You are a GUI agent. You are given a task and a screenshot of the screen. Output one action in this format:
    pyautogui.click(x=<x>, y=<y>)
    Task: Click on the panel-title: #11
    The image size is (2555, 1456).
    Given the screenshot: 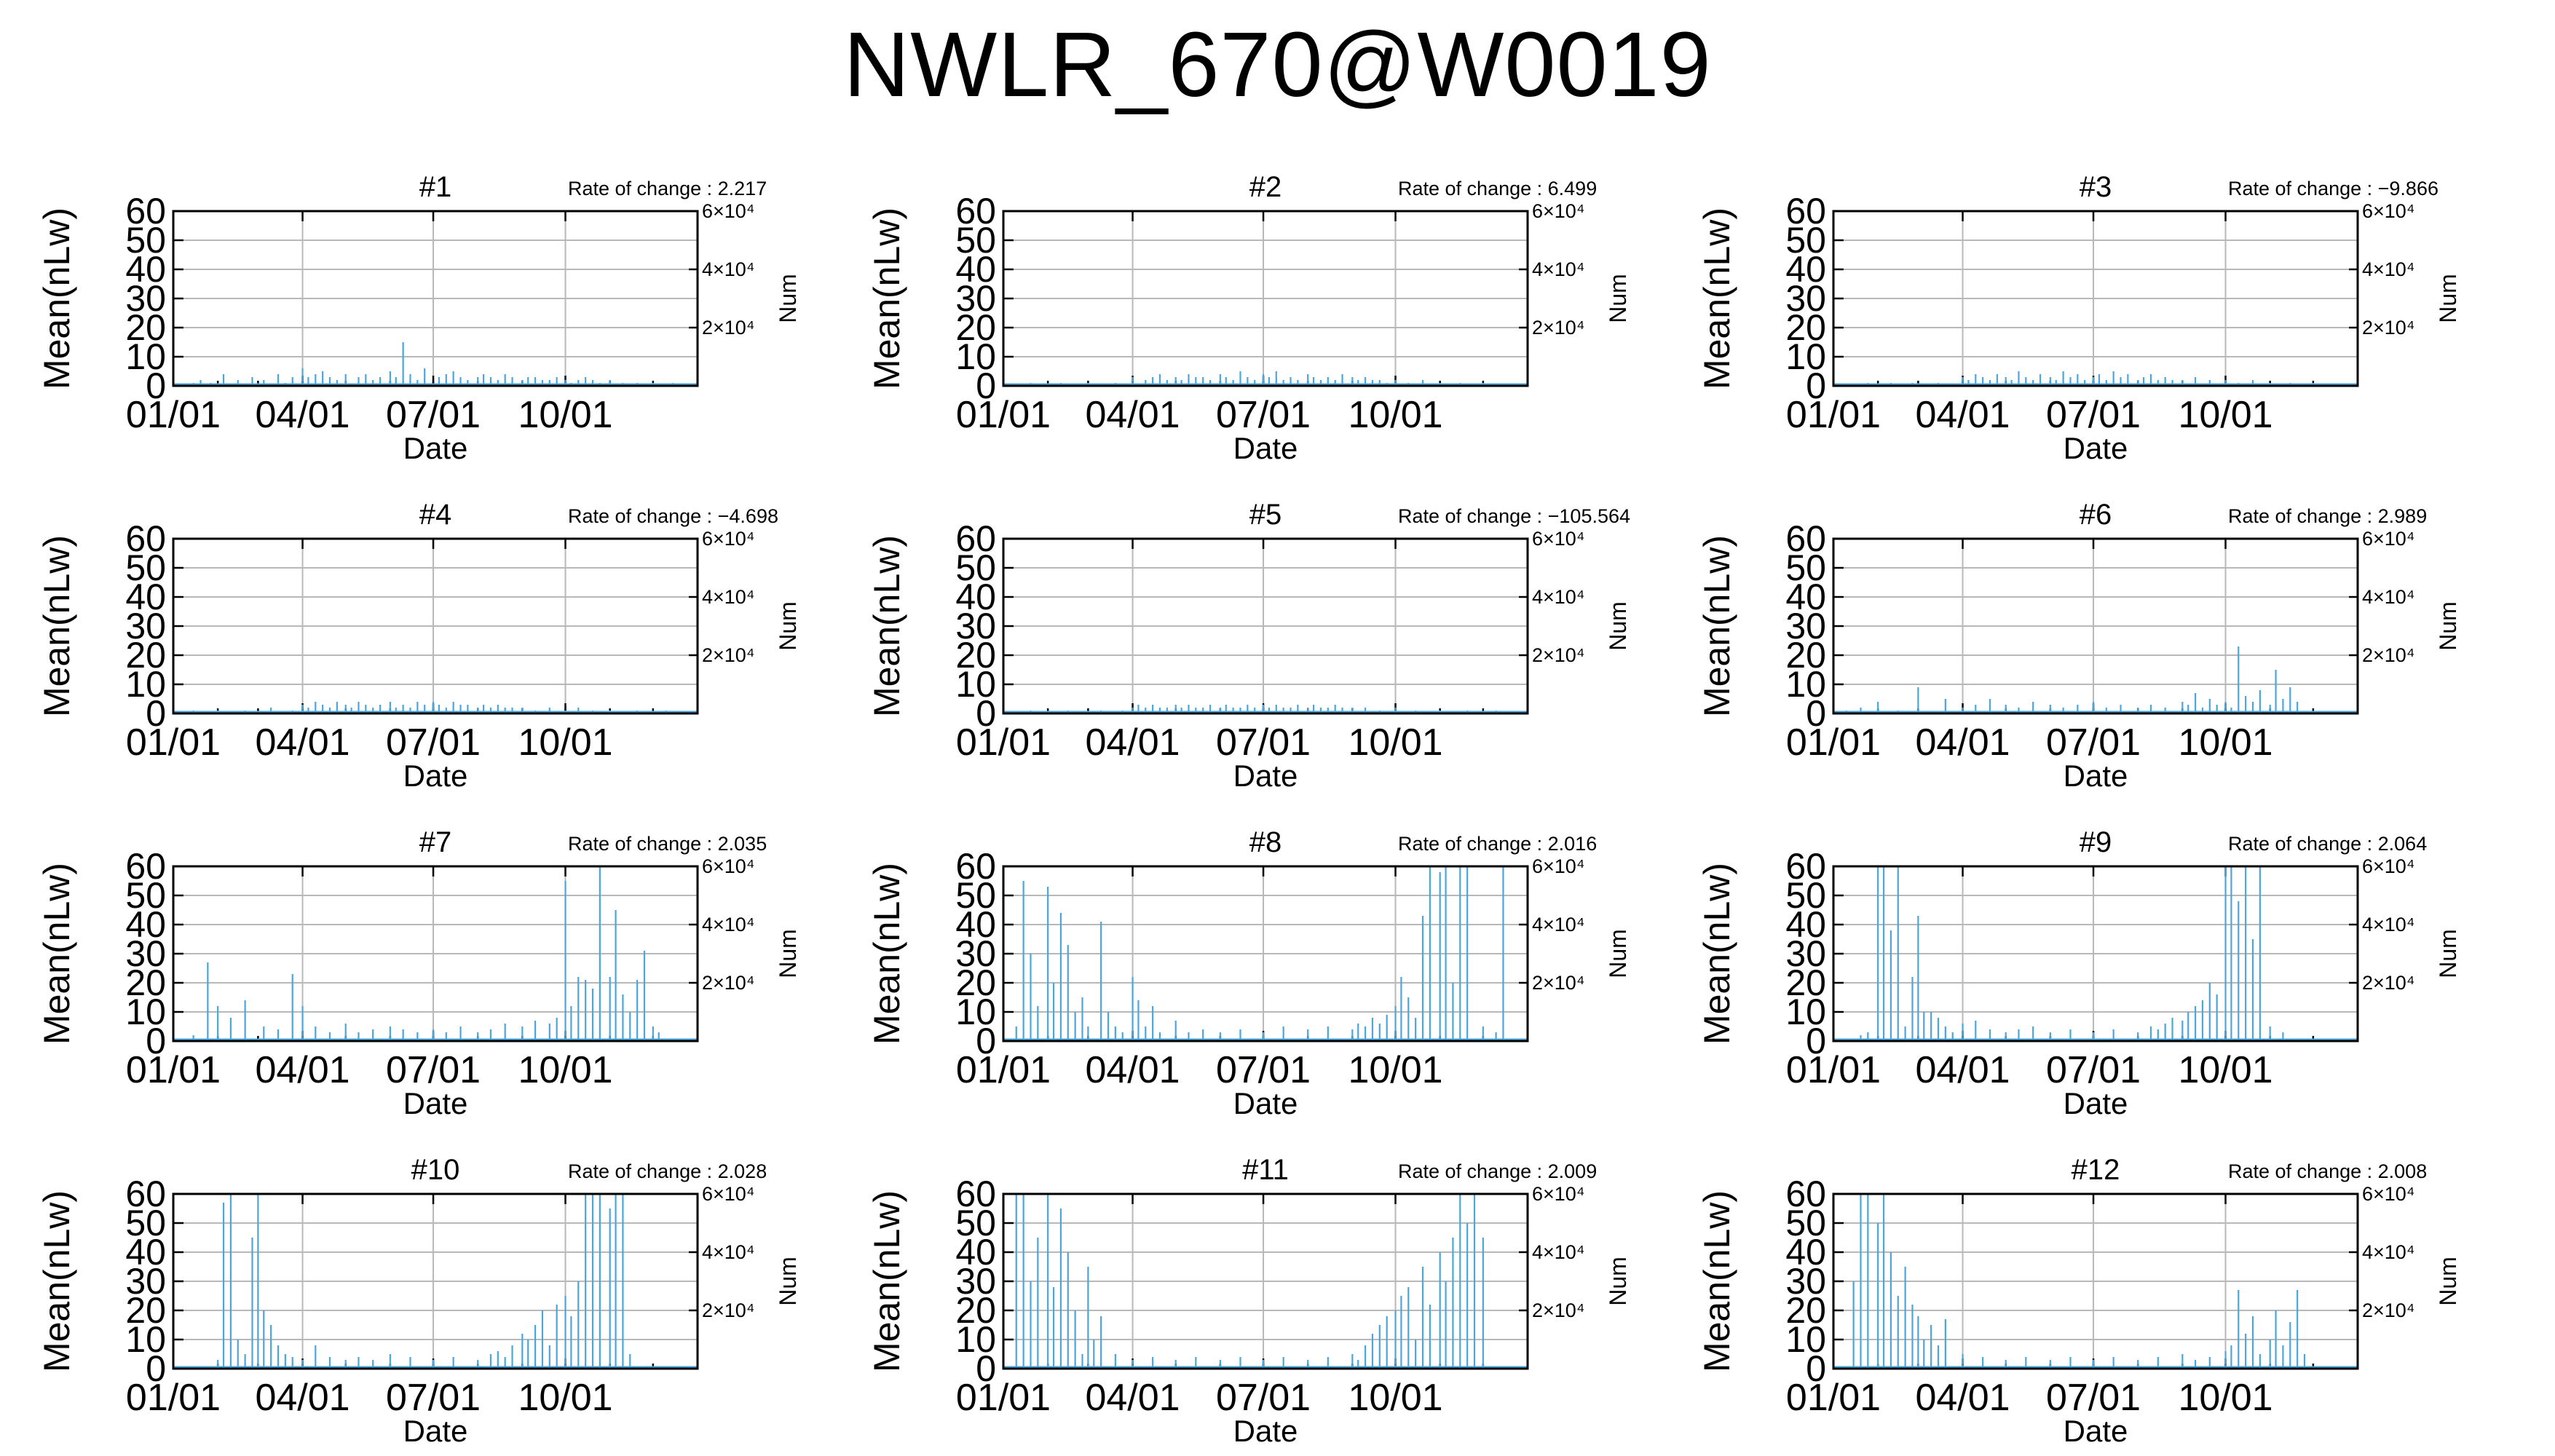 What is the action you would take?
    pyautogui.click(x=1265, y=1170)
    